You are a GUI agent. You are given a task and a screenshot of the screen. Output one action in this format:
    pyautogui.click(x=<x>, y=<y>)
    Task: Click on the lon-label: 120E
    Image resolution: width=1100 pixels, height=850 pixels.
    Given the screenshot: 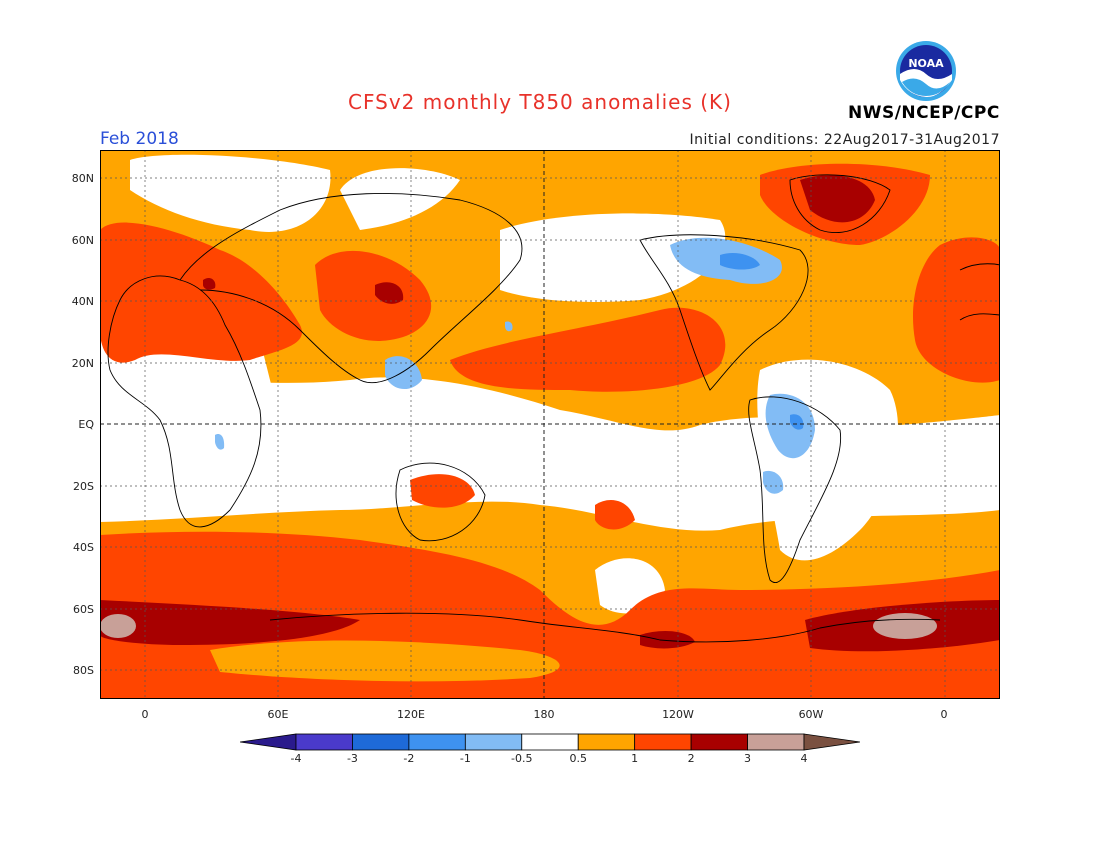 What is the action you would take?
    pyautogui.click(x=411, y=714)
    